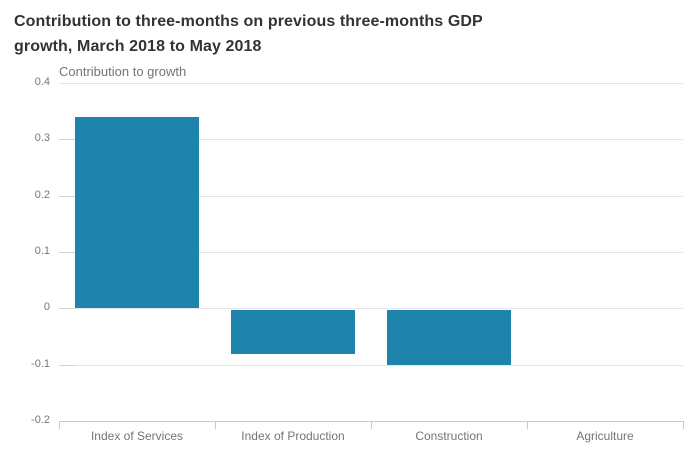  I want to click on chart-subtitle: Contribution to growth, so click(123, 71).